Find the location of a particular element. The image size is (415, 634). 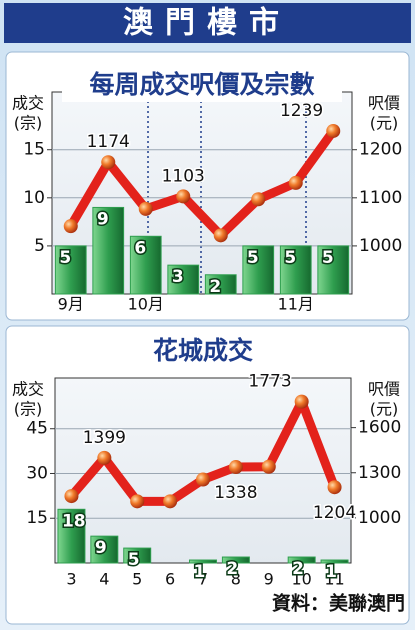

bar-value-label: 3 is located at coordinates (178, 277).